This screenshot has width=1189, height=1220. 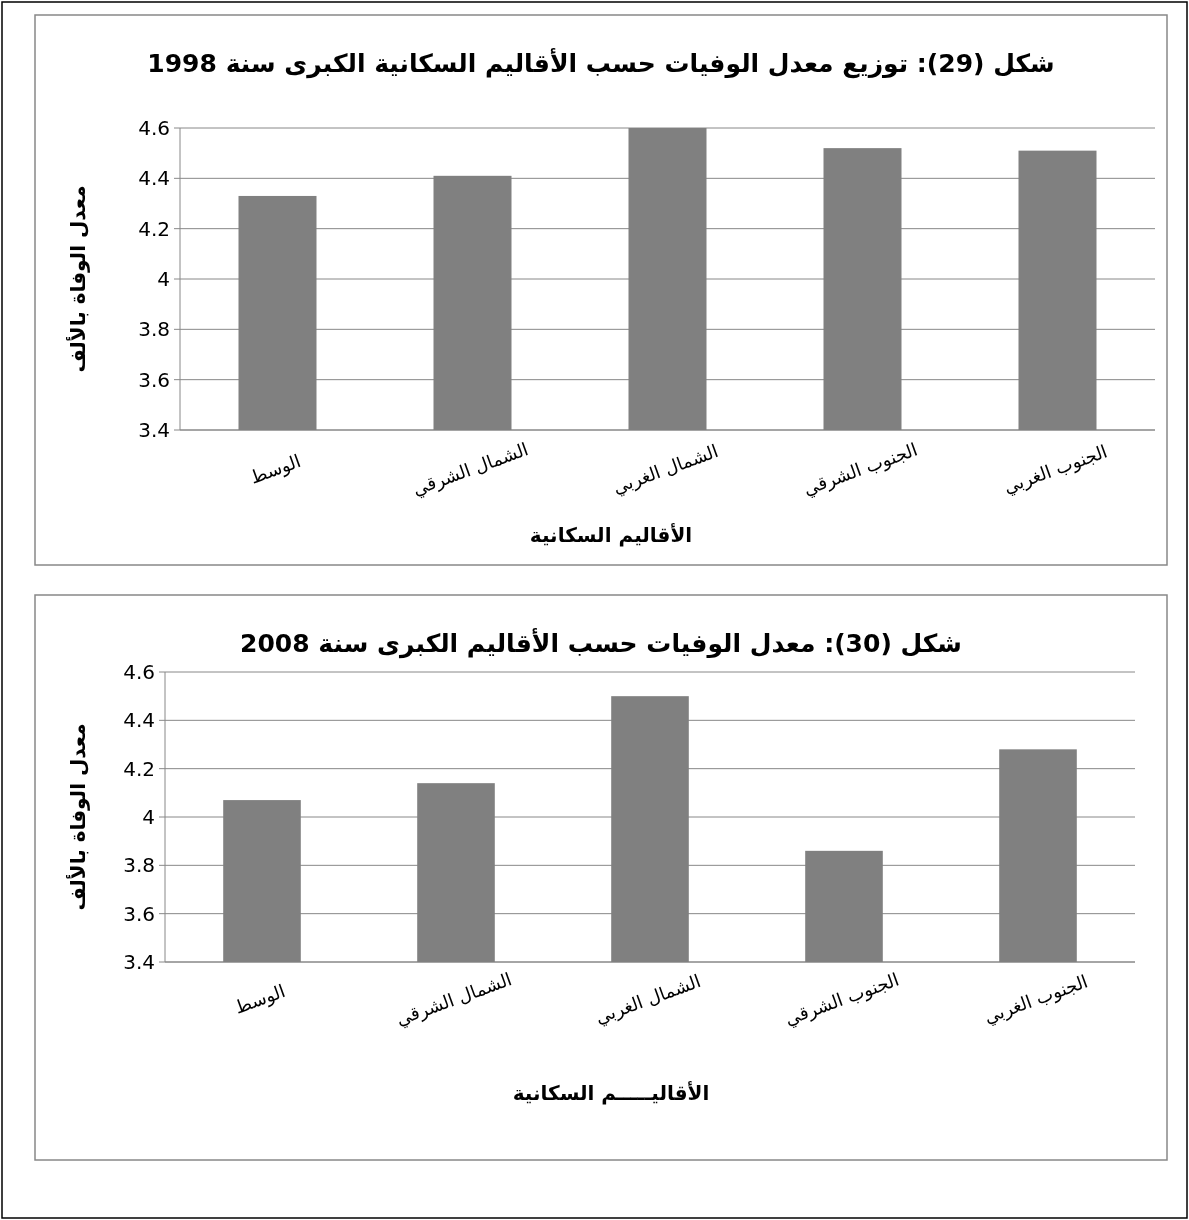 I want to click on chart-title: شكل (29): توزيع معدل الوفيات حسب الأقاليم السكانية الكبرى سنة 1998, so click(x=601, y=63).